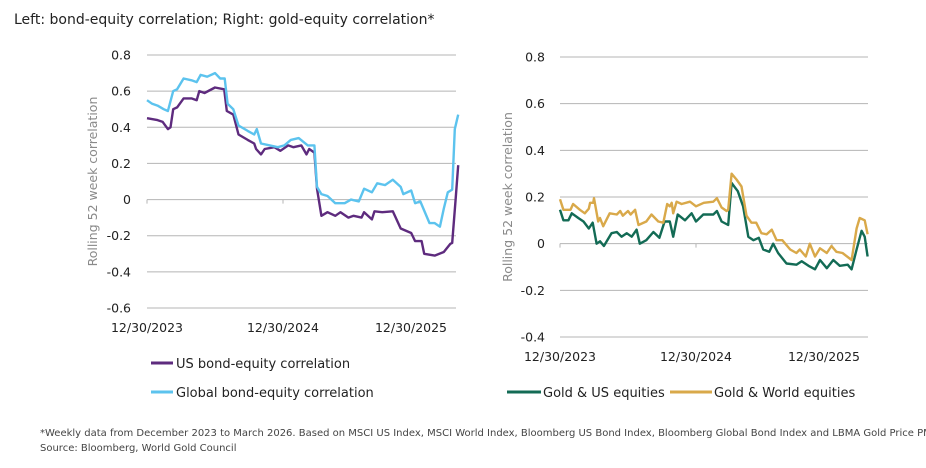  I want to click on series-line-gold-world-equities, so click(713, 217).